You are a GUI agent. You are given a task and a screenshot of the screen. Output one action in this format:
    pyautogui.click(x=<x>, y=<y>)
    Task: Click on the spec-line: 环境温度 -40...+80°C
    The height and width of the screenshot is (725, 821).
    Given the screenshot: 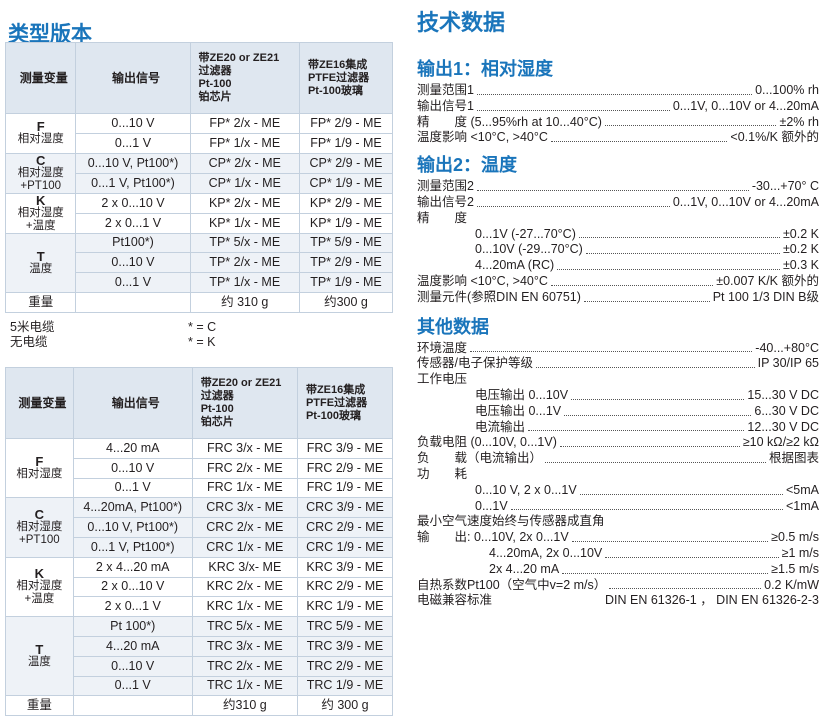 What is the action you would take?
    pyautogui.click(x=618, y=349)
    